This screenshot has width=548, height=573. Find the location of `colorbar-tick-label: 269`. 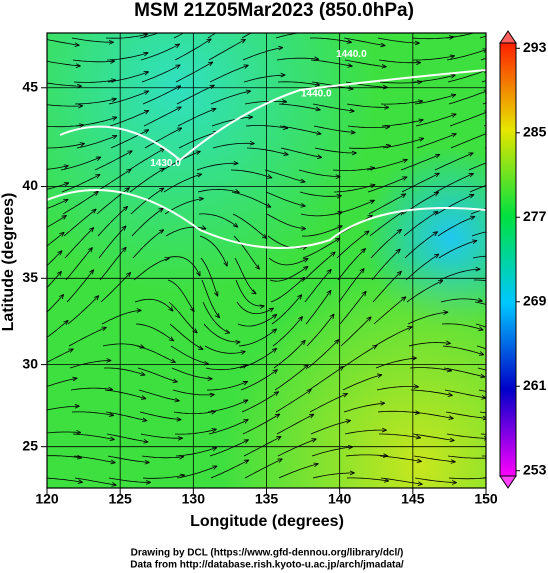

colorbar-tick-label: 269 is located at coordinates (535, 300).